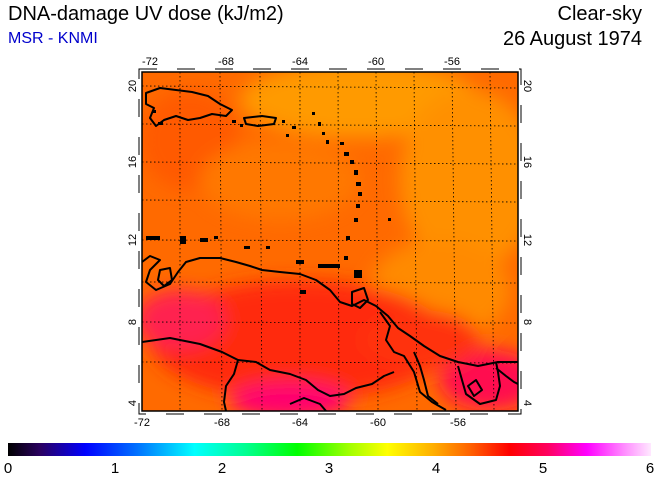 The height and width of the screenshot is (480, 660). I want to click on lat-ticks-right: 20 16 12 8 4, so click(527, 243).